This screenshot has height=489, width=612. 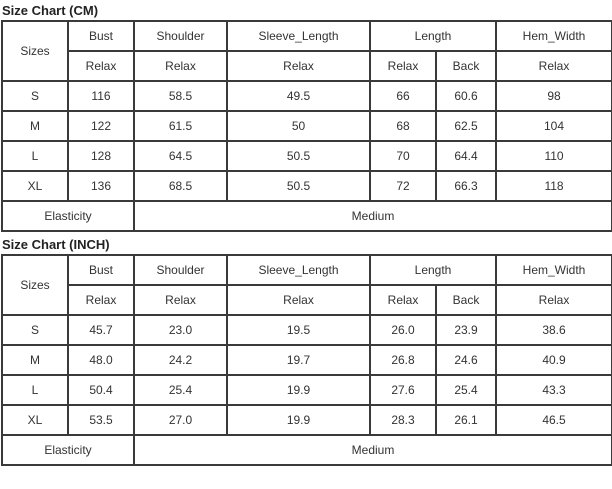 I want to click on table-row: XL 53.5 27.0 19.9 28.3 26.1 46.5, so click(x=306, y=420).